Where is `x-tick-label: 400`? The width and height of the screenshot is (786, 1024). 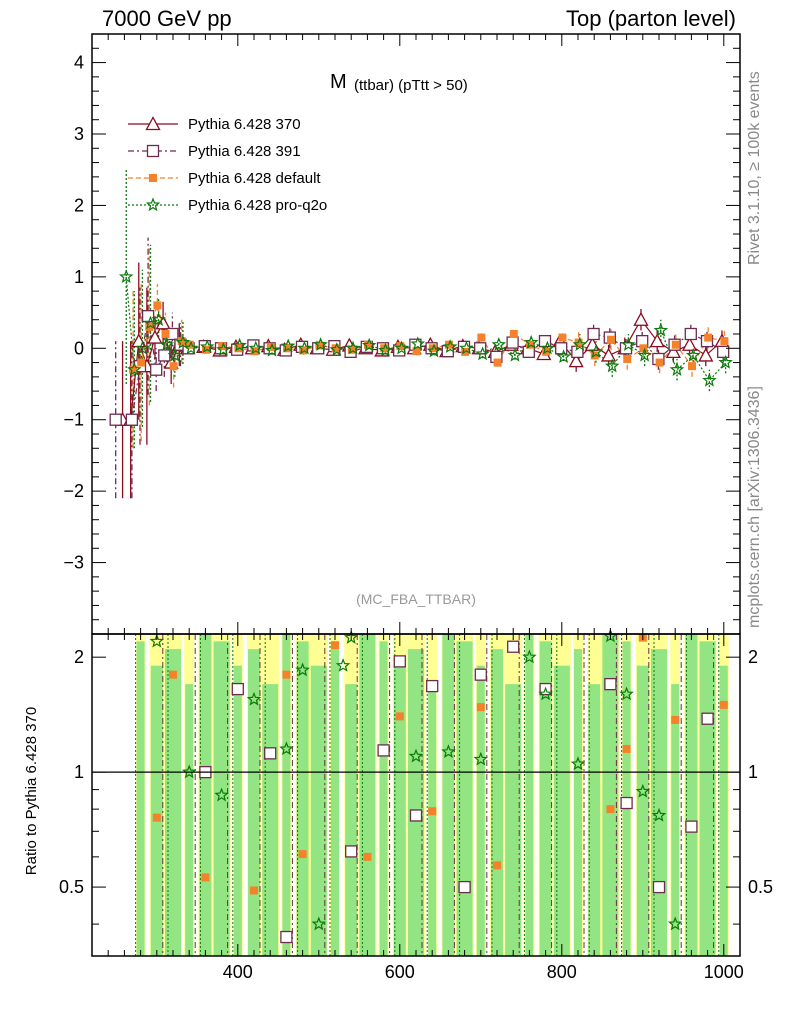
x-tick-label: 400 is located at coordinates (238, 972).